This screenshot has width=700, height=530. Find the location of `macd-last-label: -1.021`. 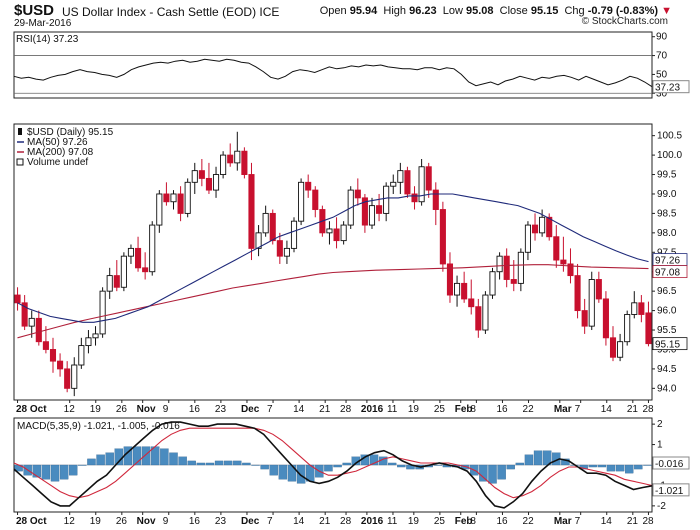

macd-last-label: -1.021 is located at coordinates (669, 491).